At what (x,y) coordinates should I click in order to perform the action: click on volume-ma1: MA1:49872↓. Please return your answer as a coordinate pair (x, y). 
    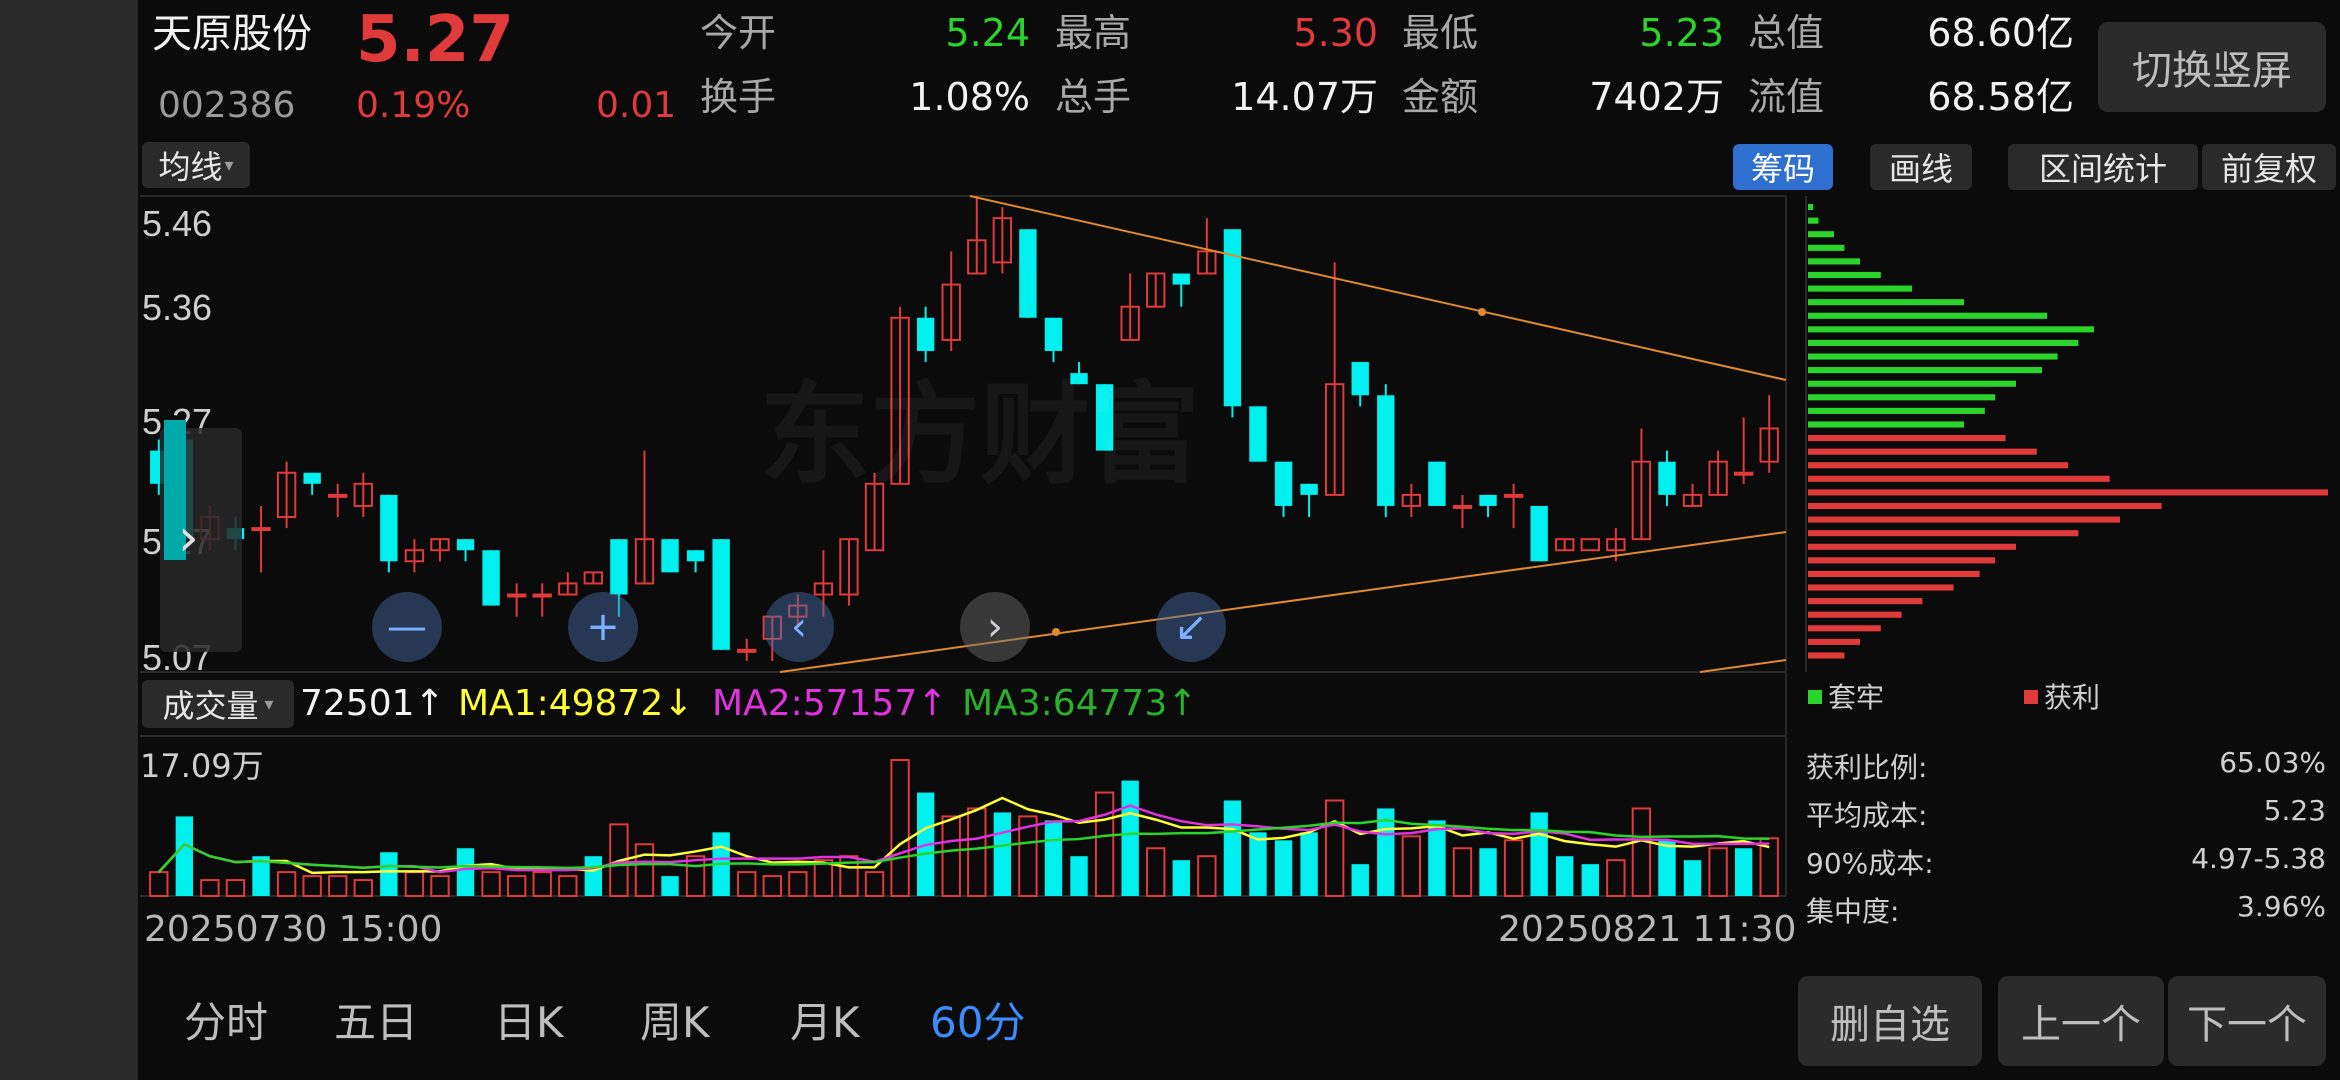
    Looking at the image, I should click on (576, 703).